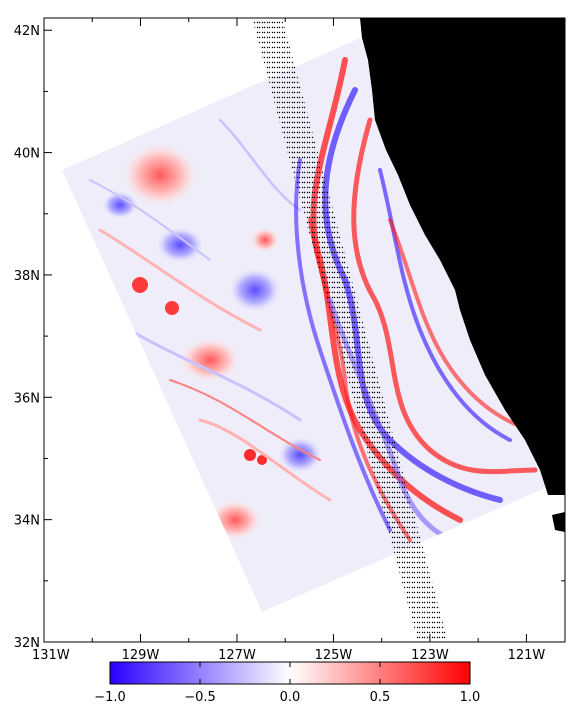  I want to click on colorbar-ticks: −1.0 −0.5 0.0 0.5 1.0, so click(287, 683).